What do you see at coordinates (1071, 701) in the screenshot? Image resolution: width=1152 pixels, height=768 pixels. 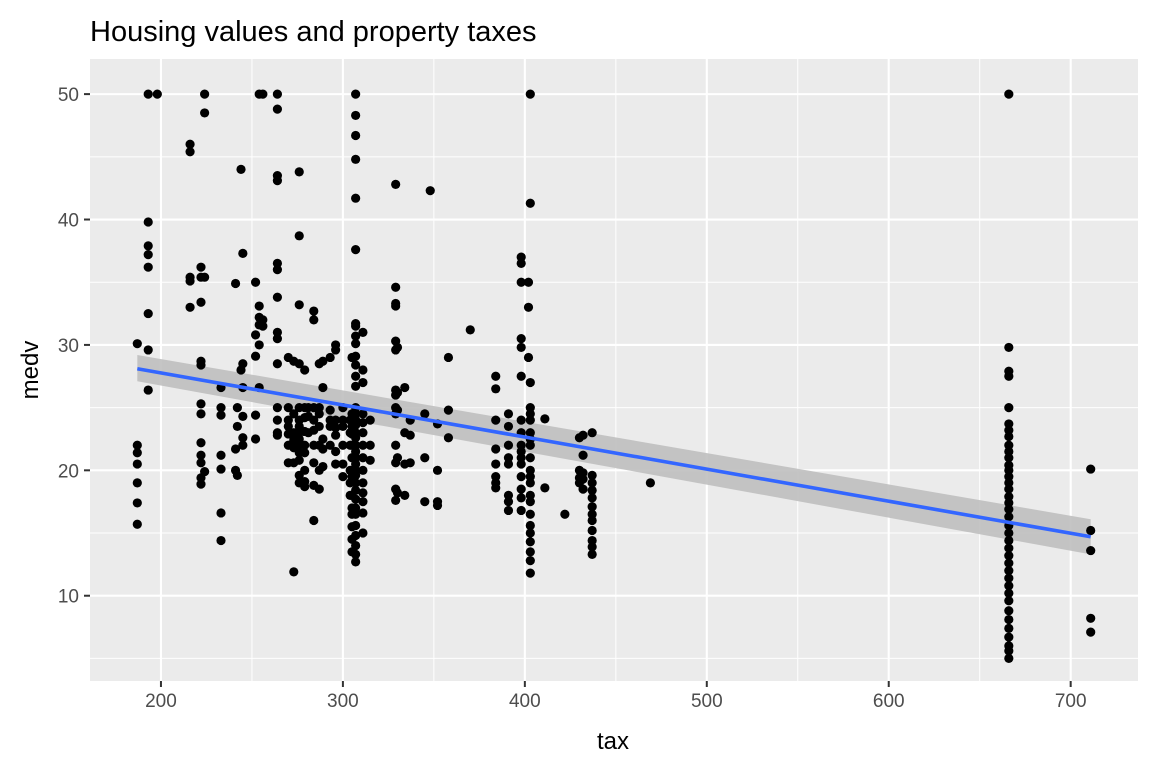 I see `x-tick-label: 700` at bounding box center [1071, 701].